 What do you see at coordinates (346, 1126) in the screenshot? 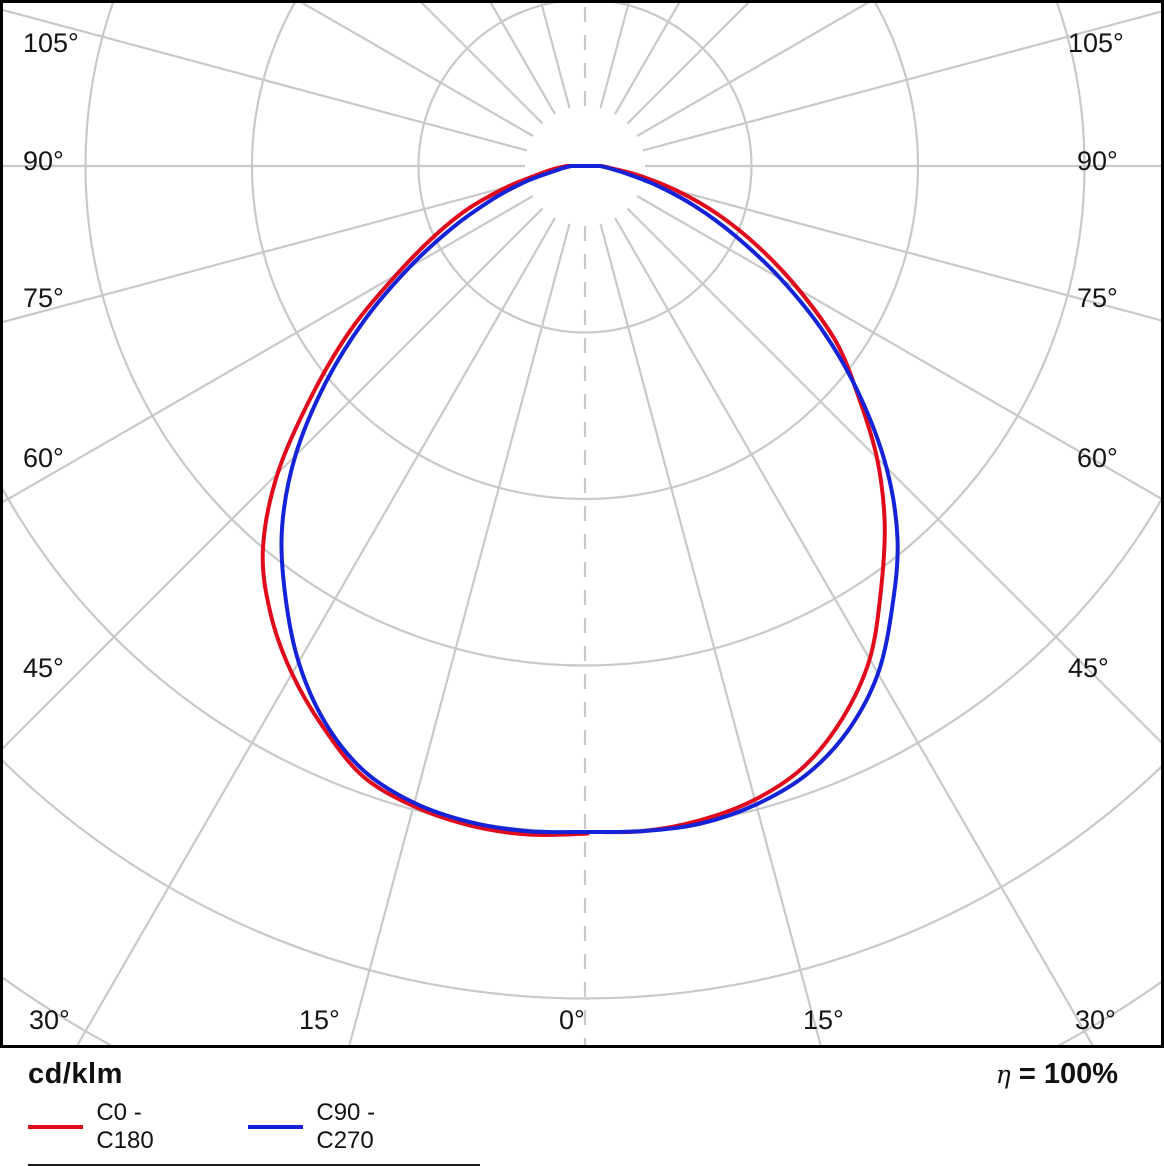
I see `legend-label: C90 - C270` at bounding box center [346, 1126].